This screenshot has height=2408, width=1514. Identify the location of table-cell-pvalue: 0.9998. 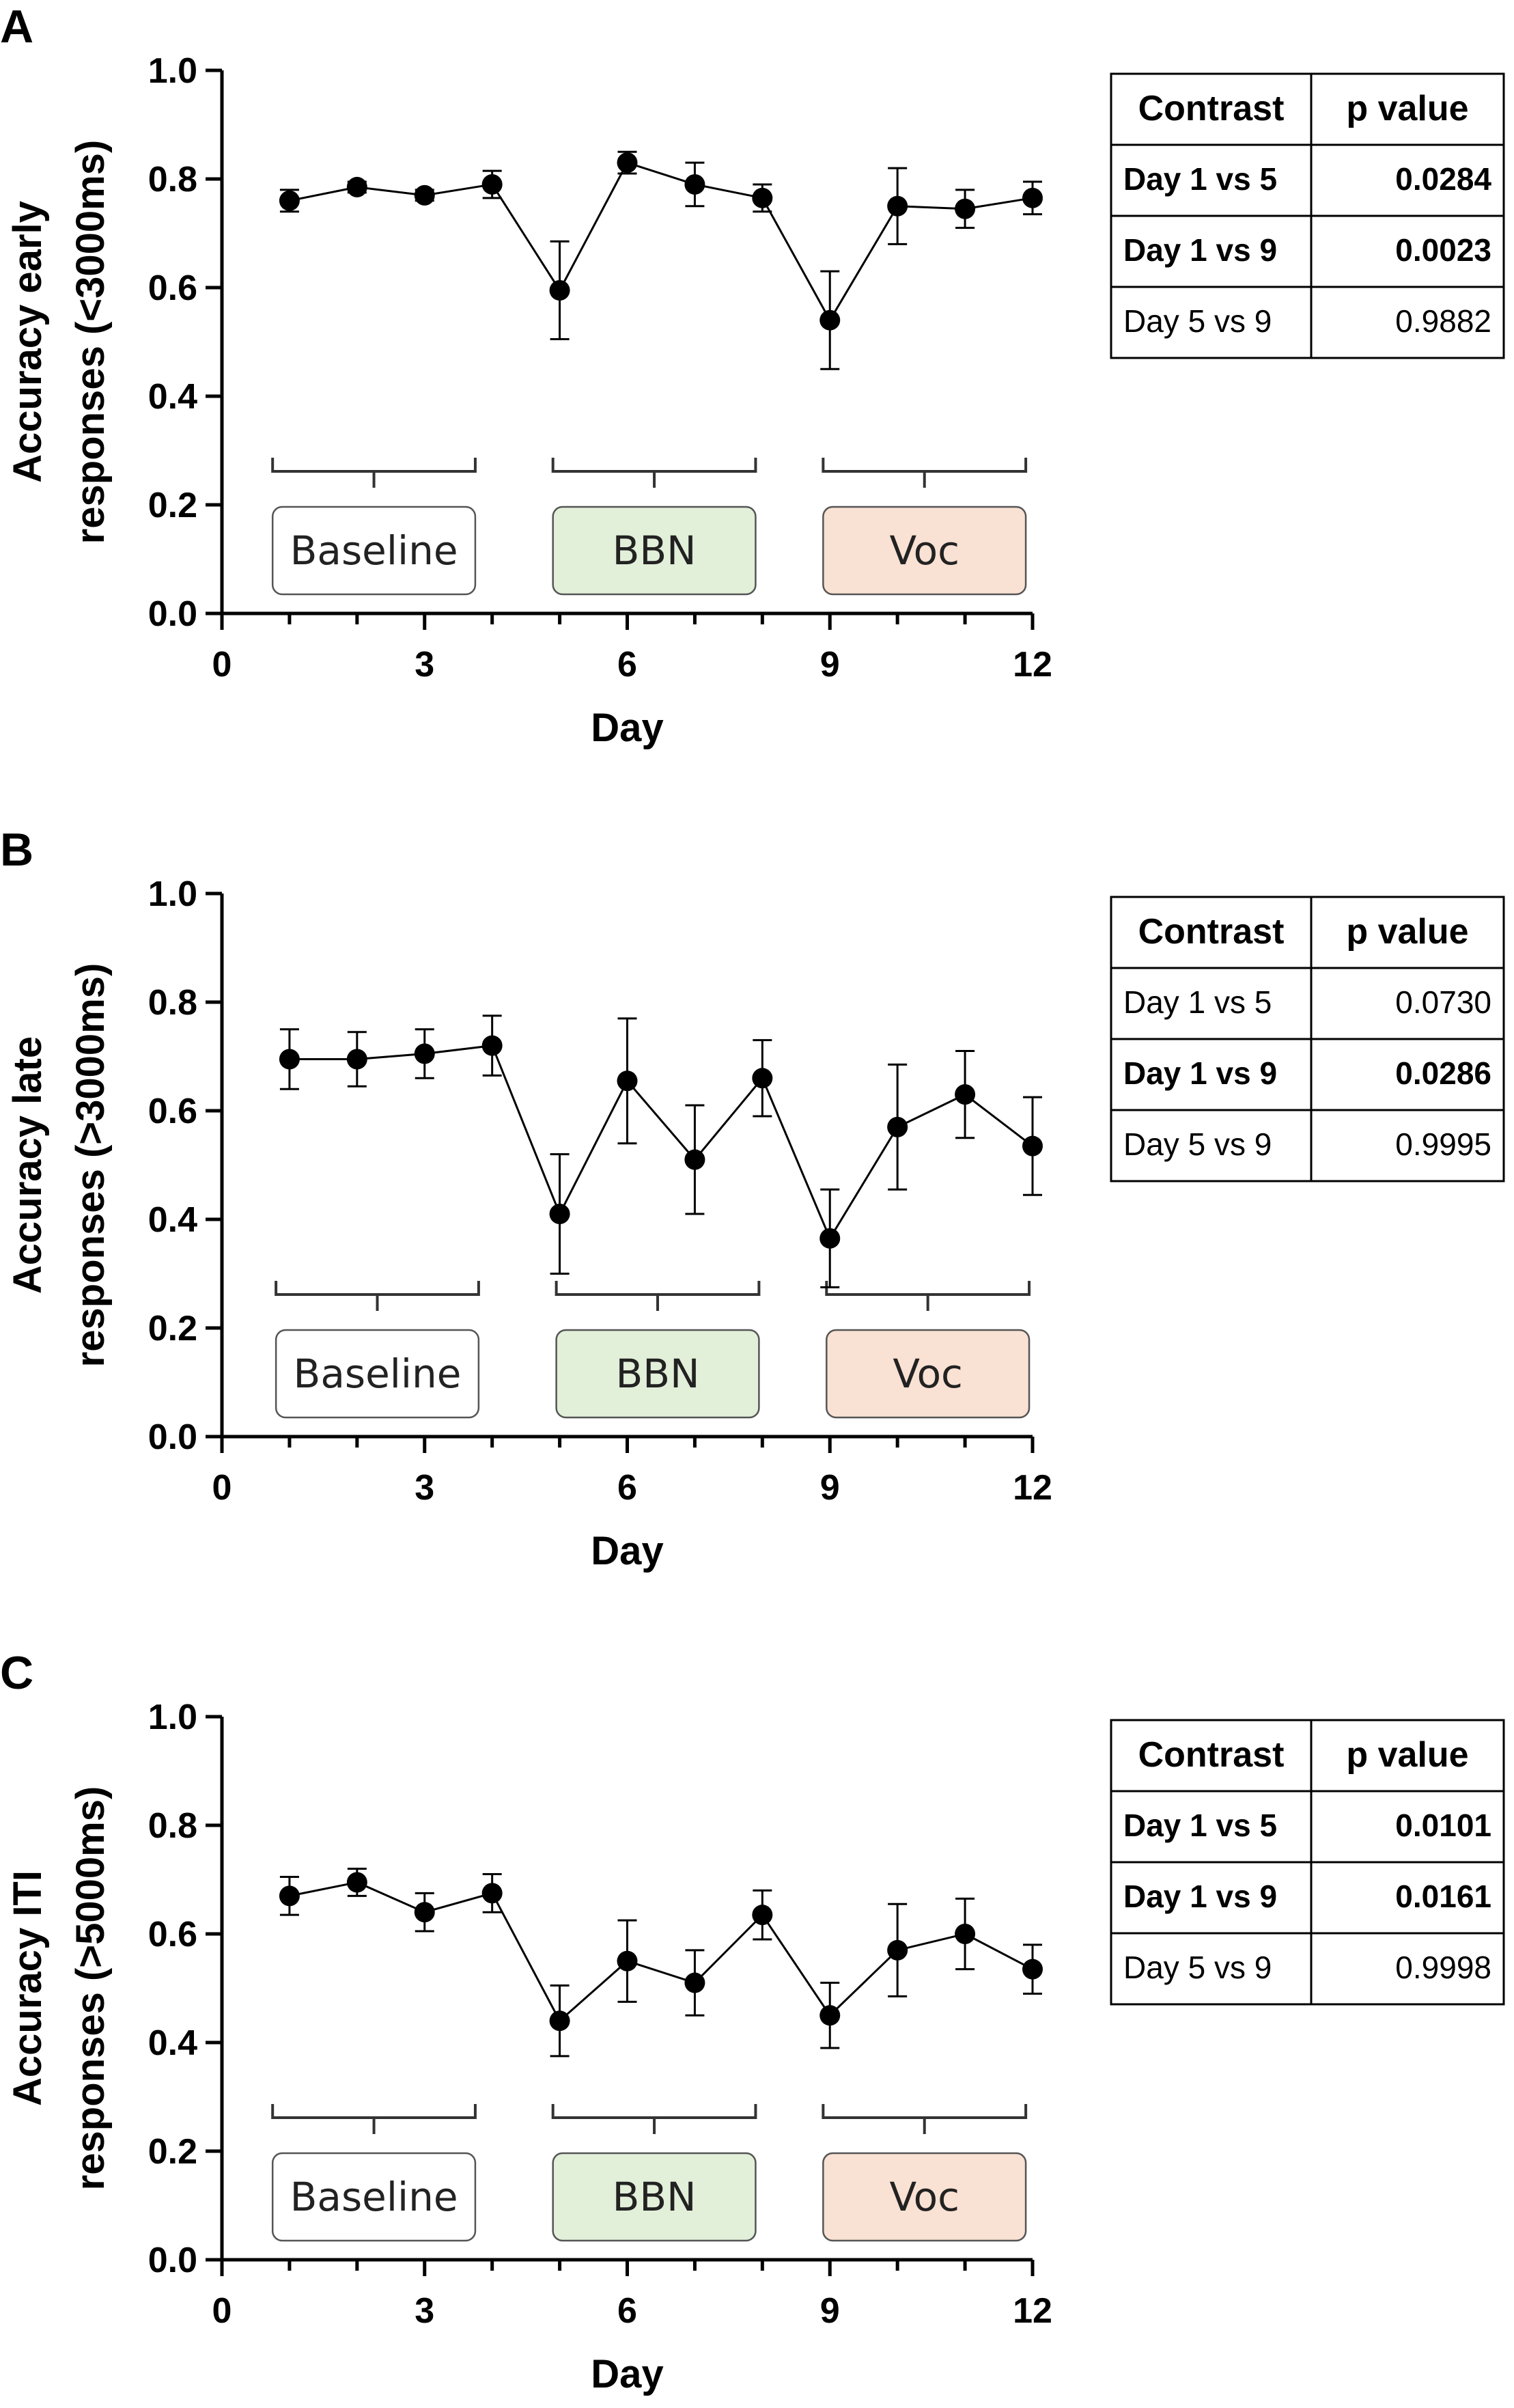
(1443, 1968).